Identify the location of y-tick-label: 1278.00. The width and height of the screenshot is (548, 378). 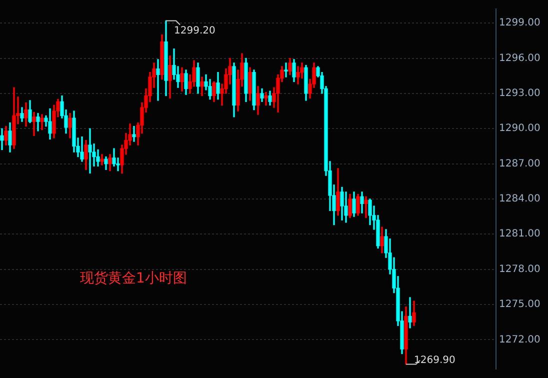
(519, 269).